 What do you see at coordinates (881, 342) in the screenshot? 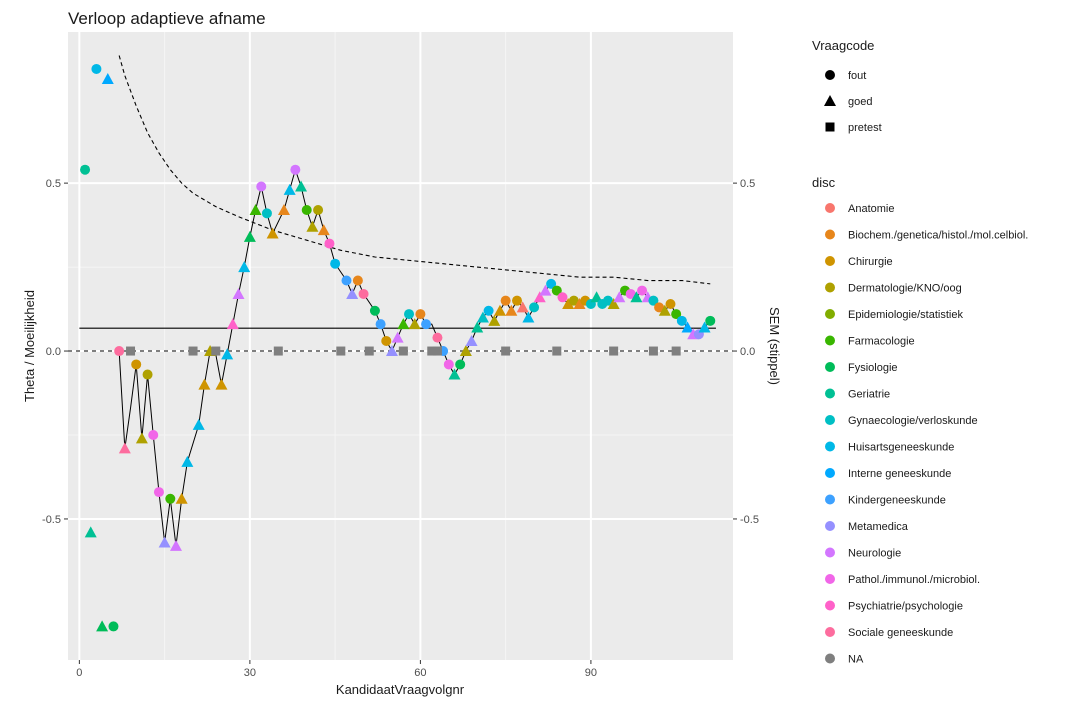
I see `legend-color-label: Farmacologie` at bounding box center [881, 342].